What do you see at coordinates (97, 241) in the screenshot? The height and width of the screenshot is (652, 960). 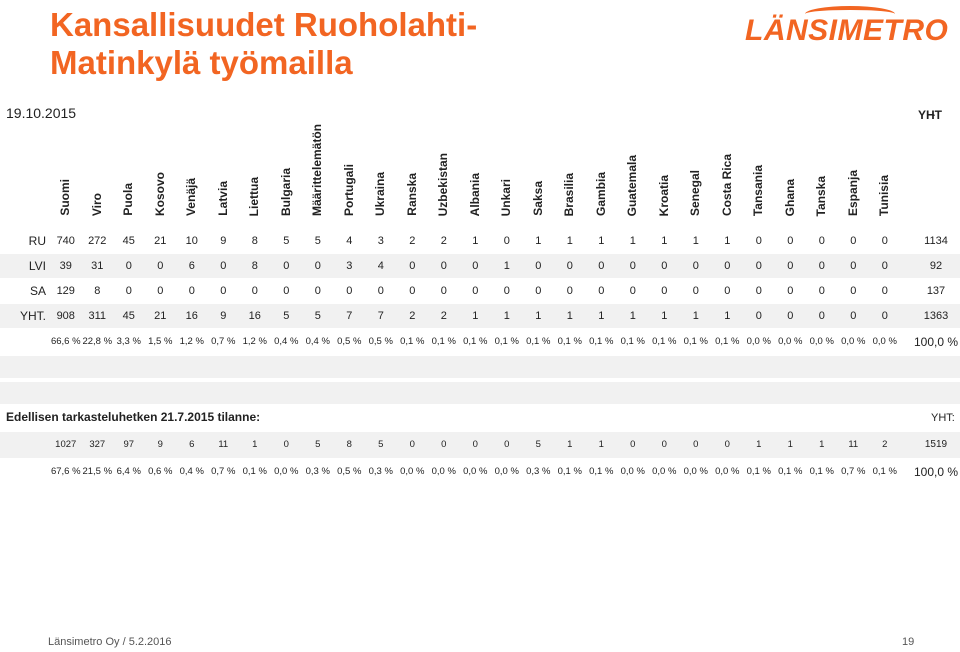 I see `table-cell: 272` at bounding box center [97, 241].